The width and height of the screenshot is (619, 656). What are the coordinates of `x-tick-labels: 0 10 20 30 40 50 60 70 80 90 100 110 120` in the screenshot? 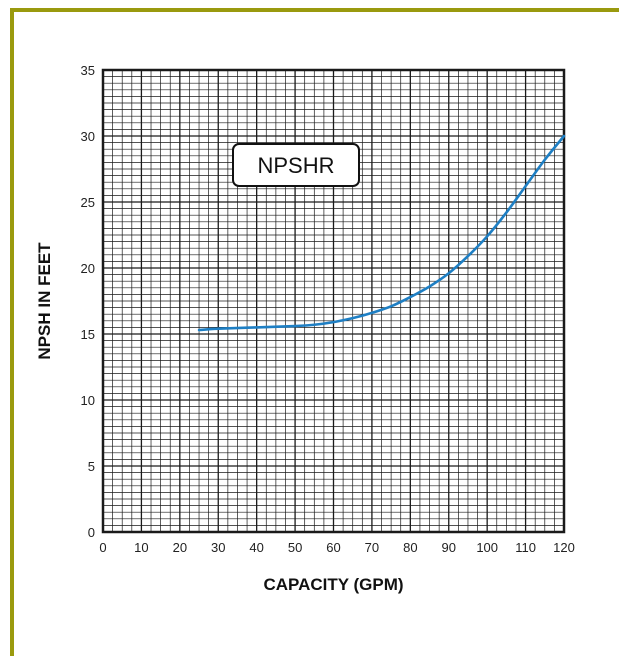 It's located at (336, 547).